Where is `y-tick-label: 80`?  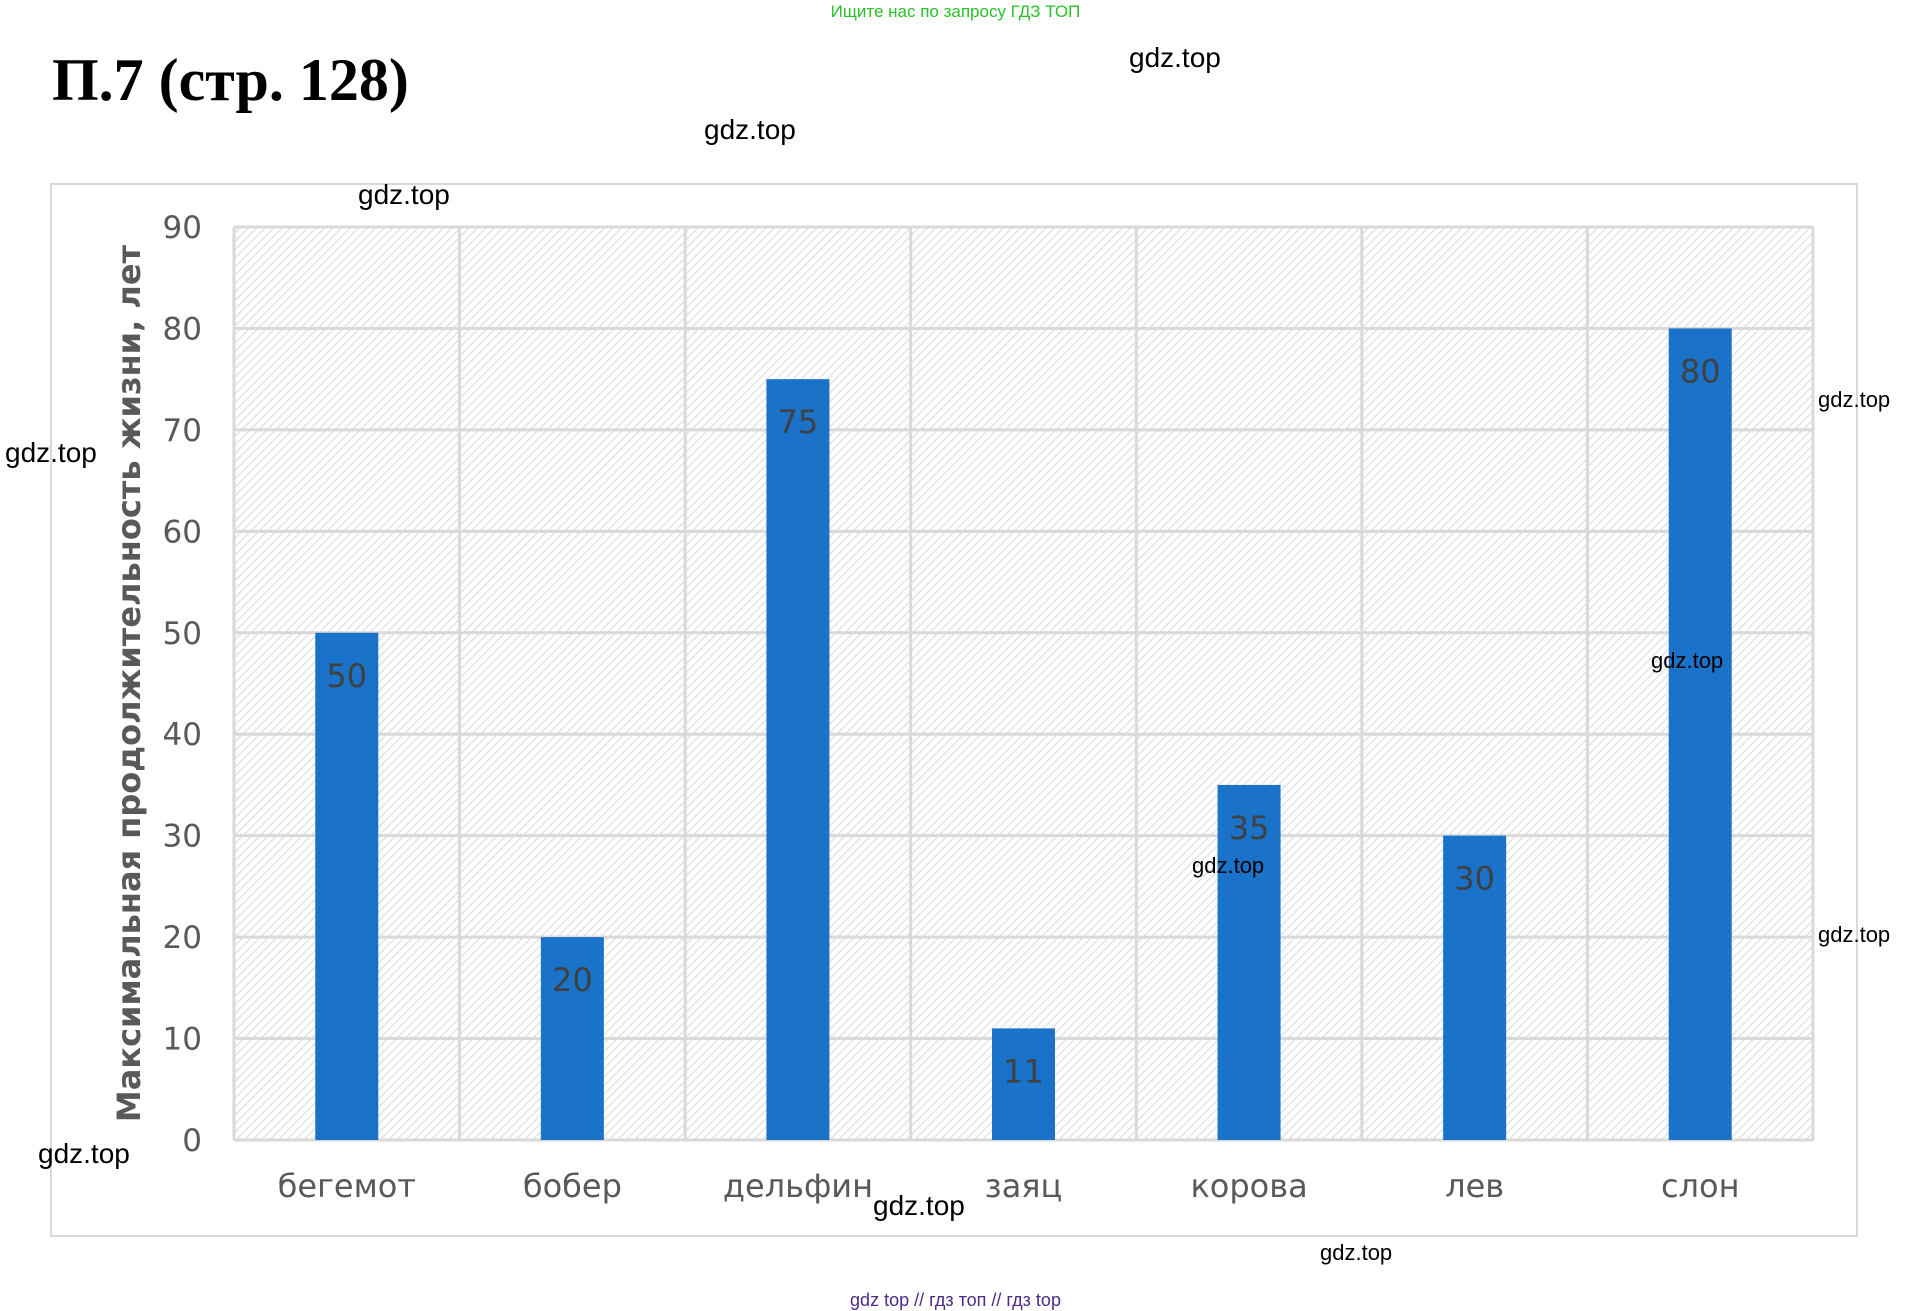
y-tick-label: 80 is located at coordinates (182, 329).